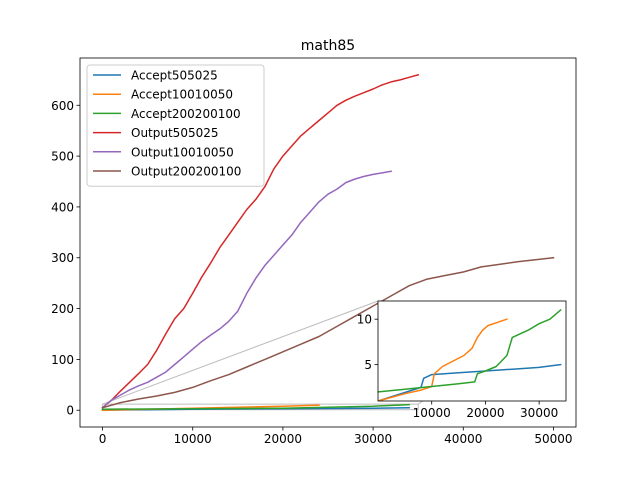  What do you see at coordinates (240, 352) in the screenshot?
I see `inset-connector-line` at bounding box center [240, 352].